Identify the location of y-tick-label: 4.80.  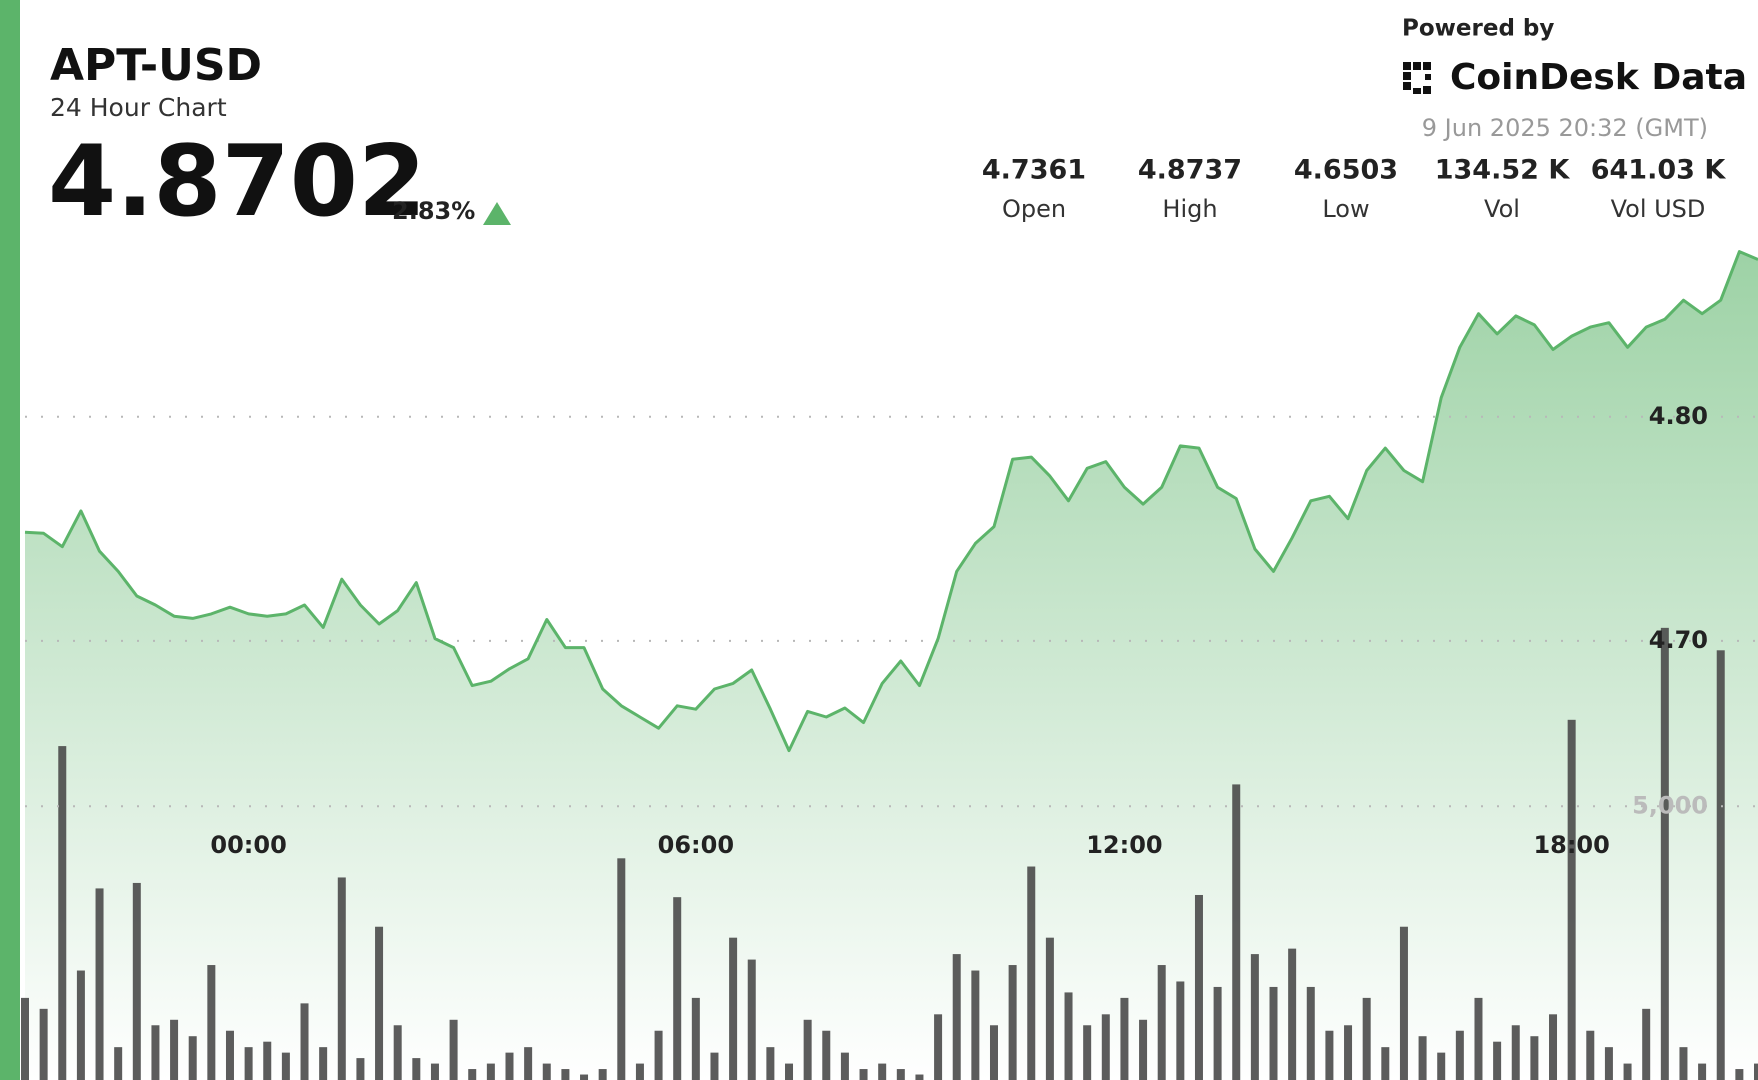
(1678, 416).